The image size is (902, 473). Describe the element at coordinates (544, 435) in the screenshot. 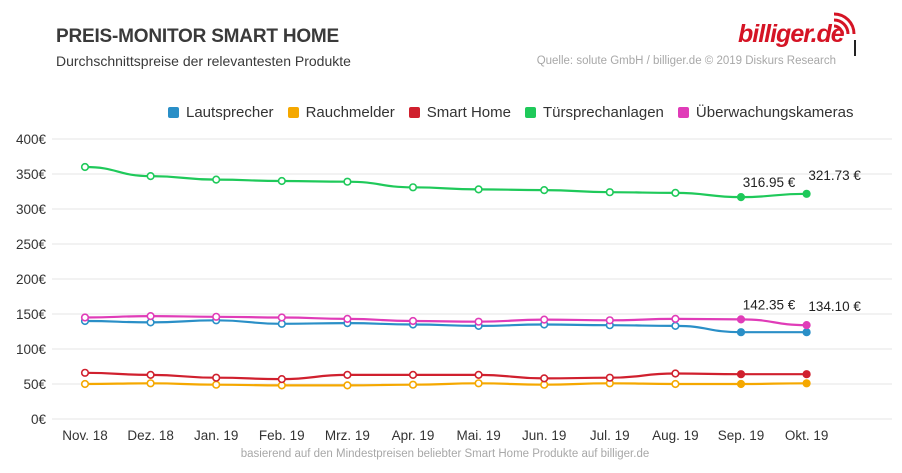

I see `x-tick-label: Jun. 19` at that location.